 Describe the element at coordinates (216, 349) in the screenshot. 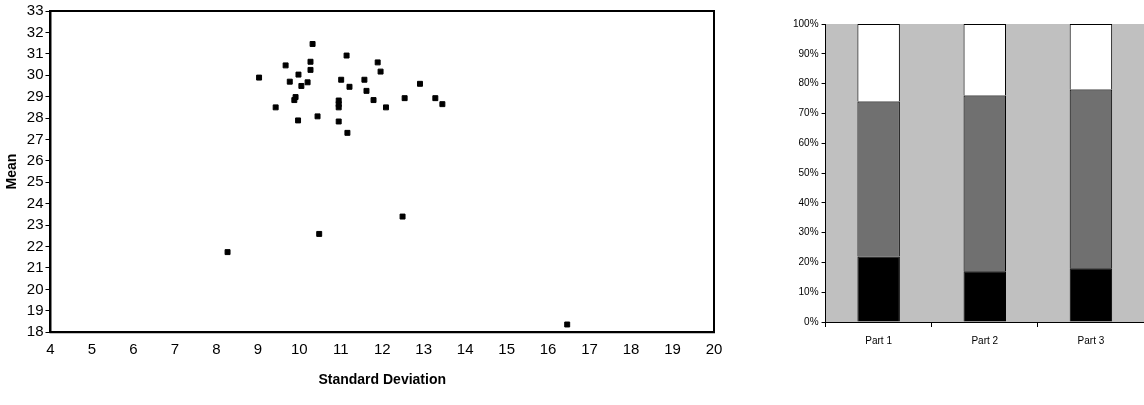

I see `x-tick-label: 8` at that location.